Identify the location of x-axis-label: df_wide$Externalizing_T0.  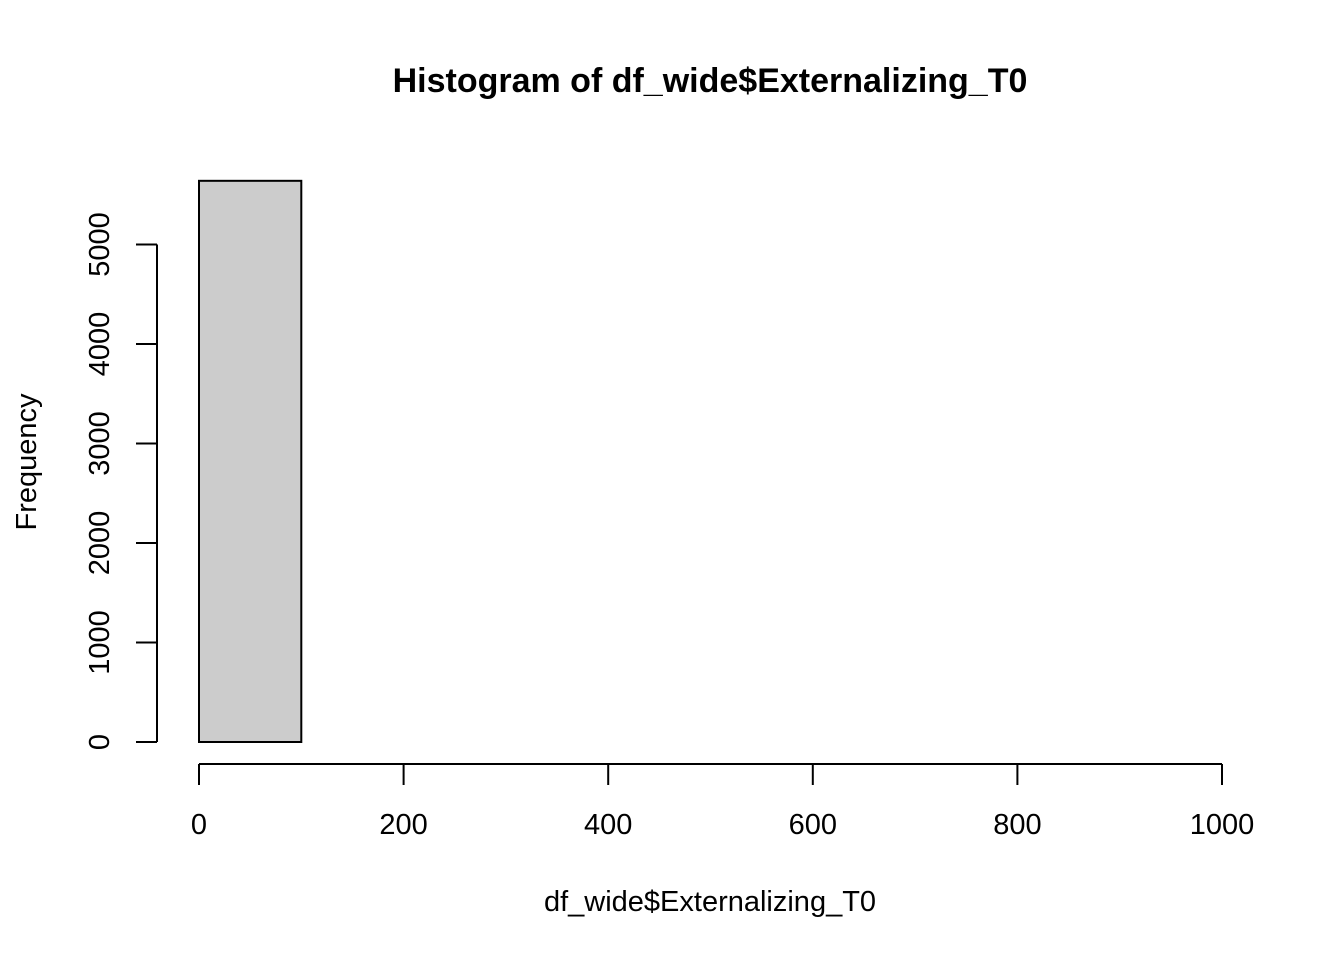
(710, 902).